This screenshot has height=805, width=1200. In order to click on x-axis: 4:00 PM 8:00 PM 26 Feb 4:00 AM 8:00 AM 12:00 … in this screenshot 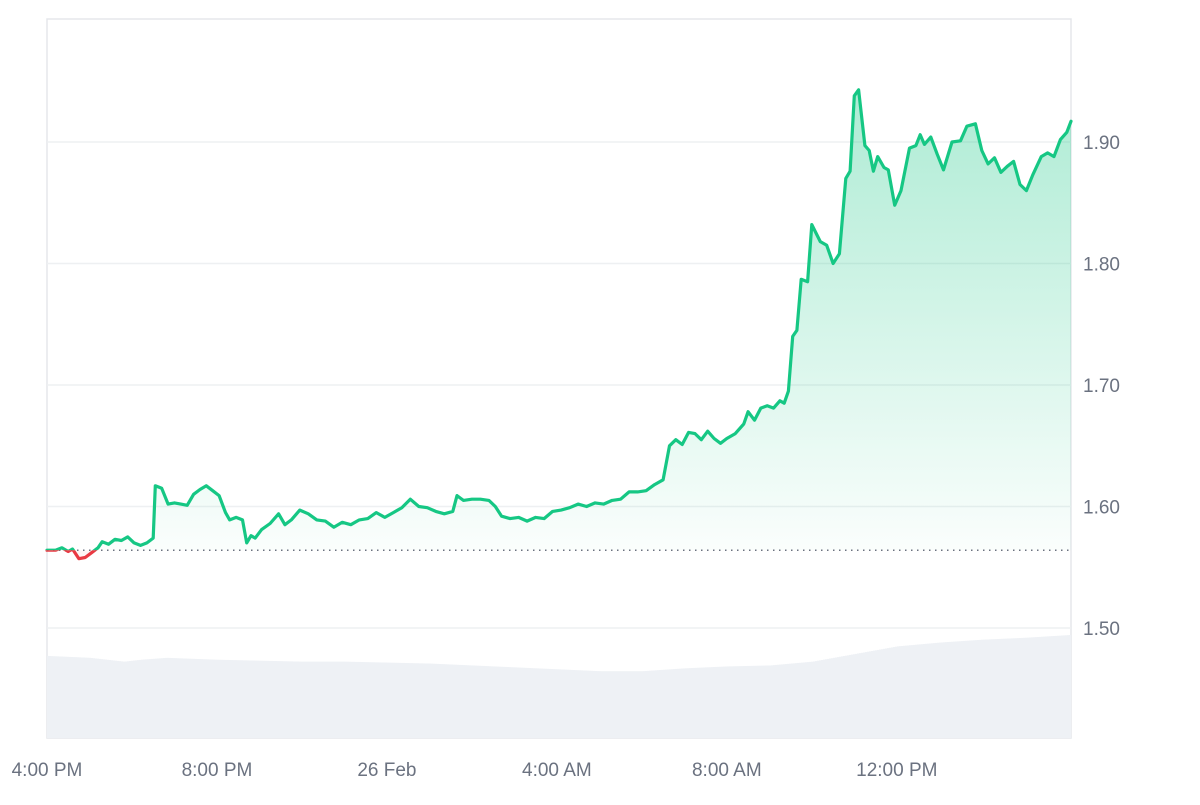, I will do `click(475, 770)`.